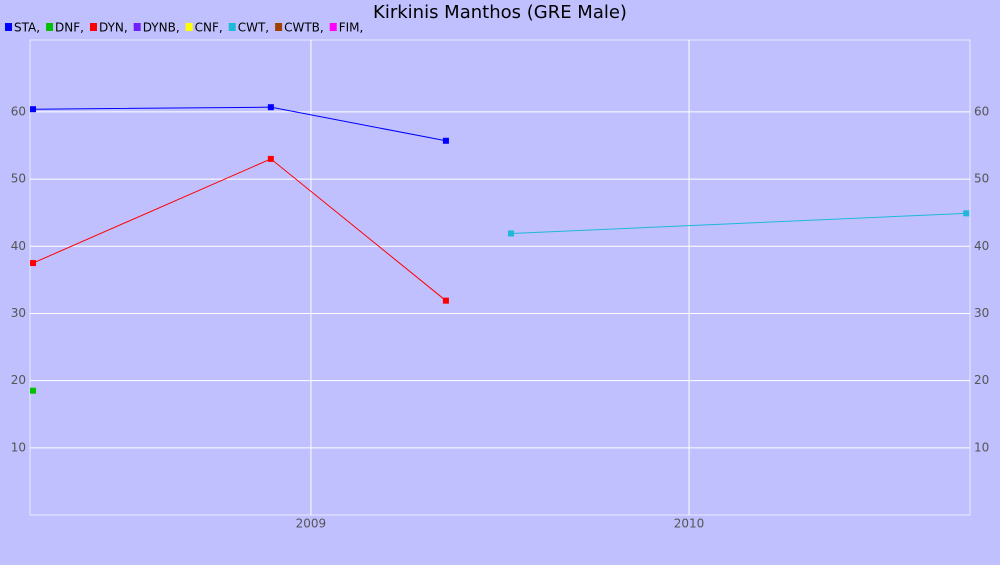 This screenshot has width=1000, height=565. Describe the element at coordinates (18, 313) in the screenshot. I see `y-tick-label: 30` at that location.